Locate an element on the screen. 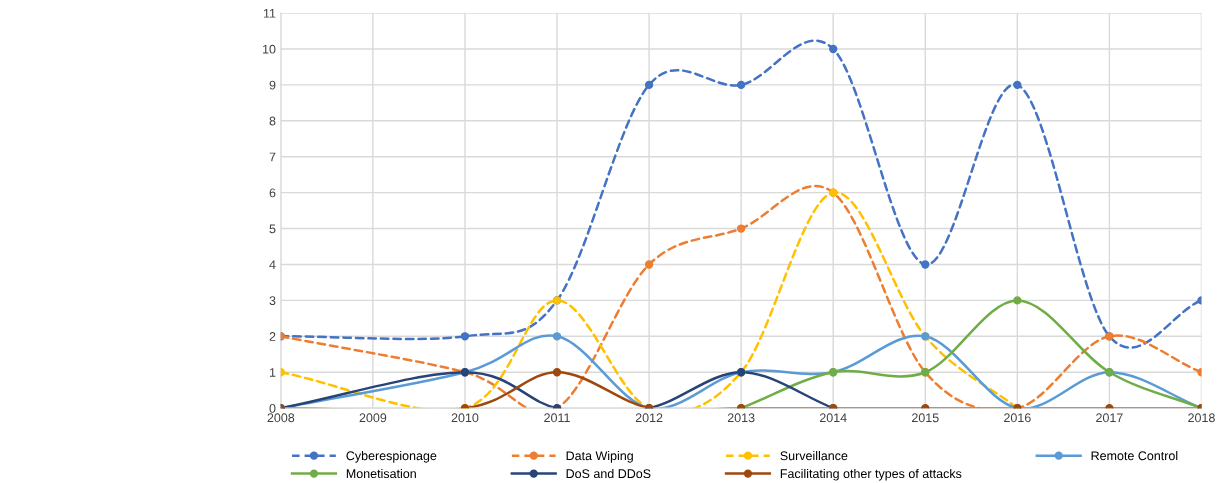  x-tick-label: 2017 is located at coordinates (1109, 418).